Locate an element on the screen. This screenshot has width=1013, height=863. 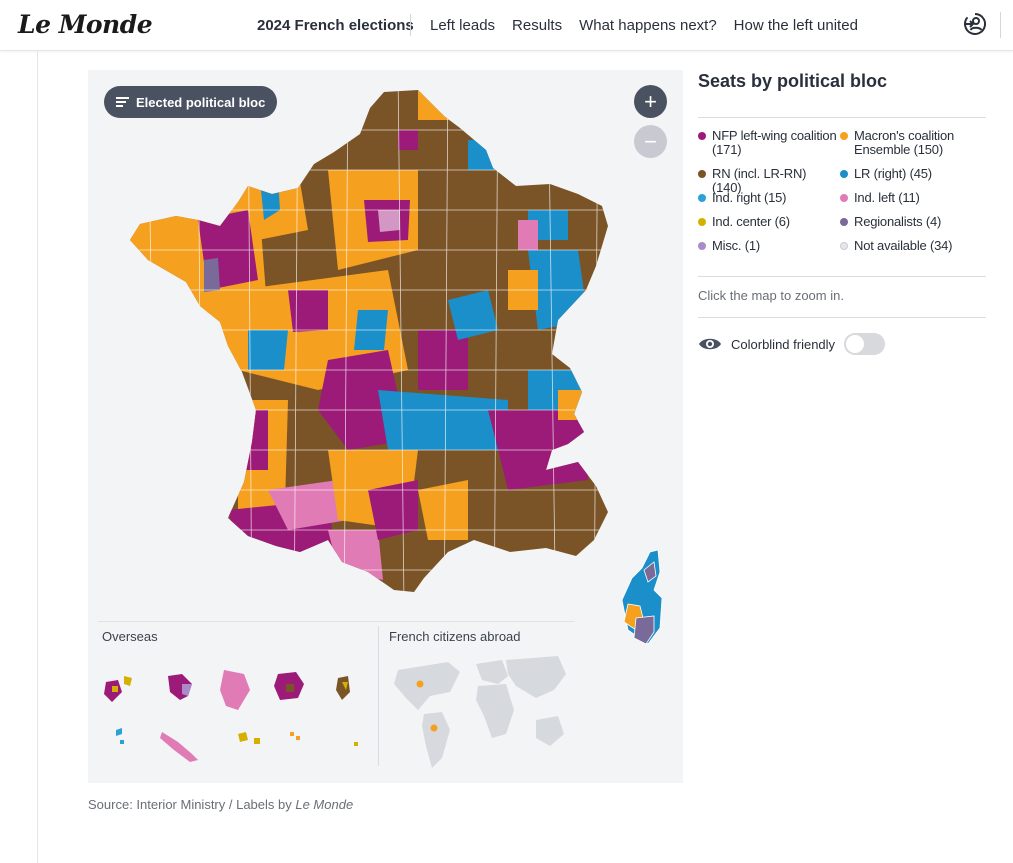
legend-label-misc: Misc. (1) is located at coordinates (736, 245).